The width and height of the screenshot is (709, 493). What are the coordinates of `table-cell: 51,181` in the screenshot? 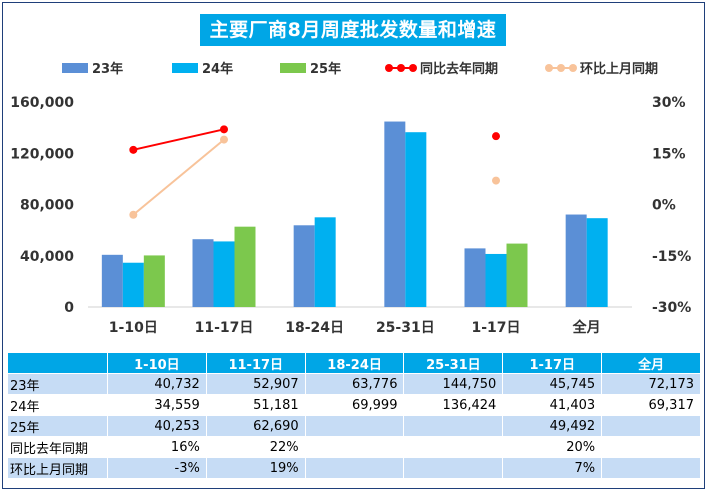 It's located at (255, 405).